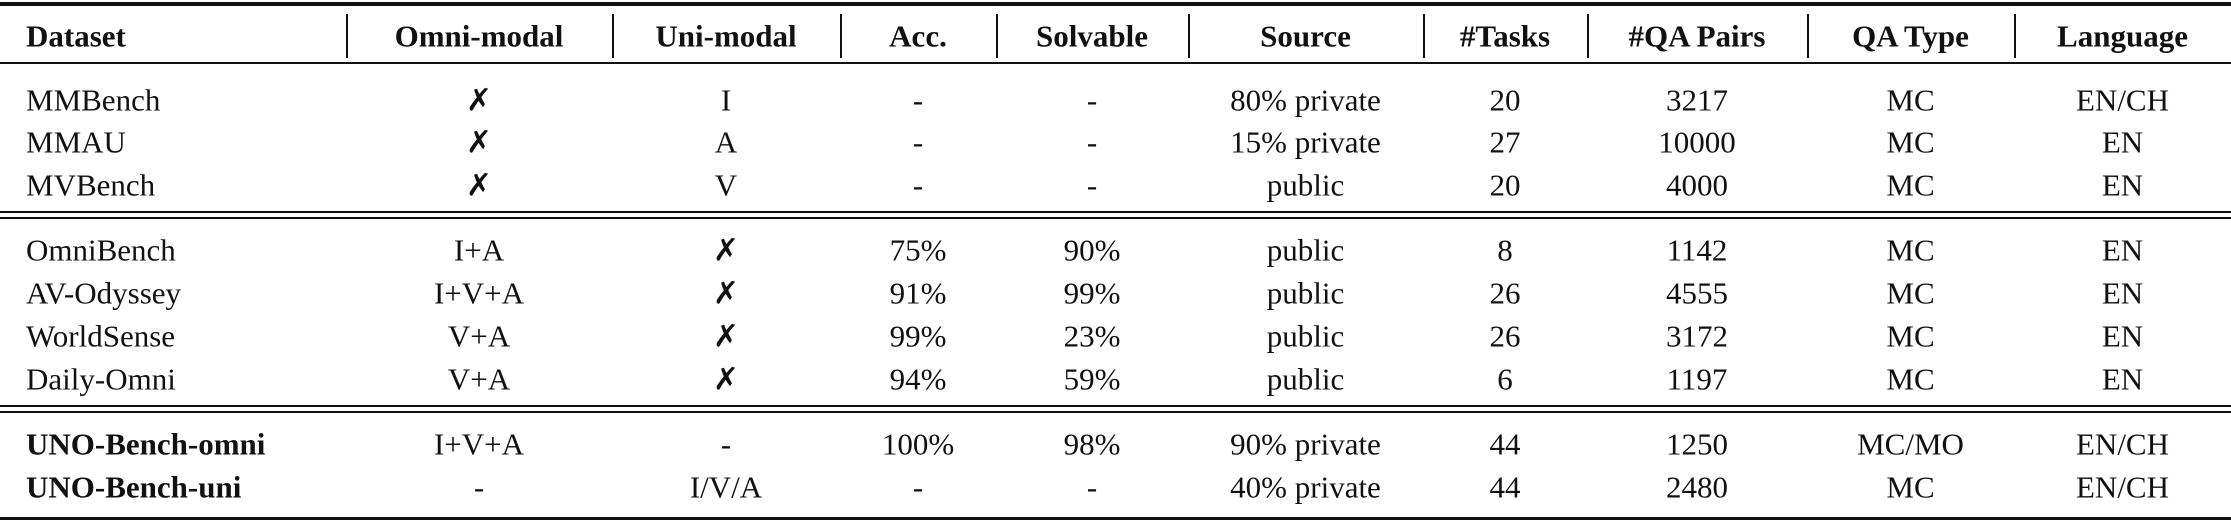  Describe the element at coordinates (1697, 379) in the screenshot. I see `table-cell: 1197` at that location.